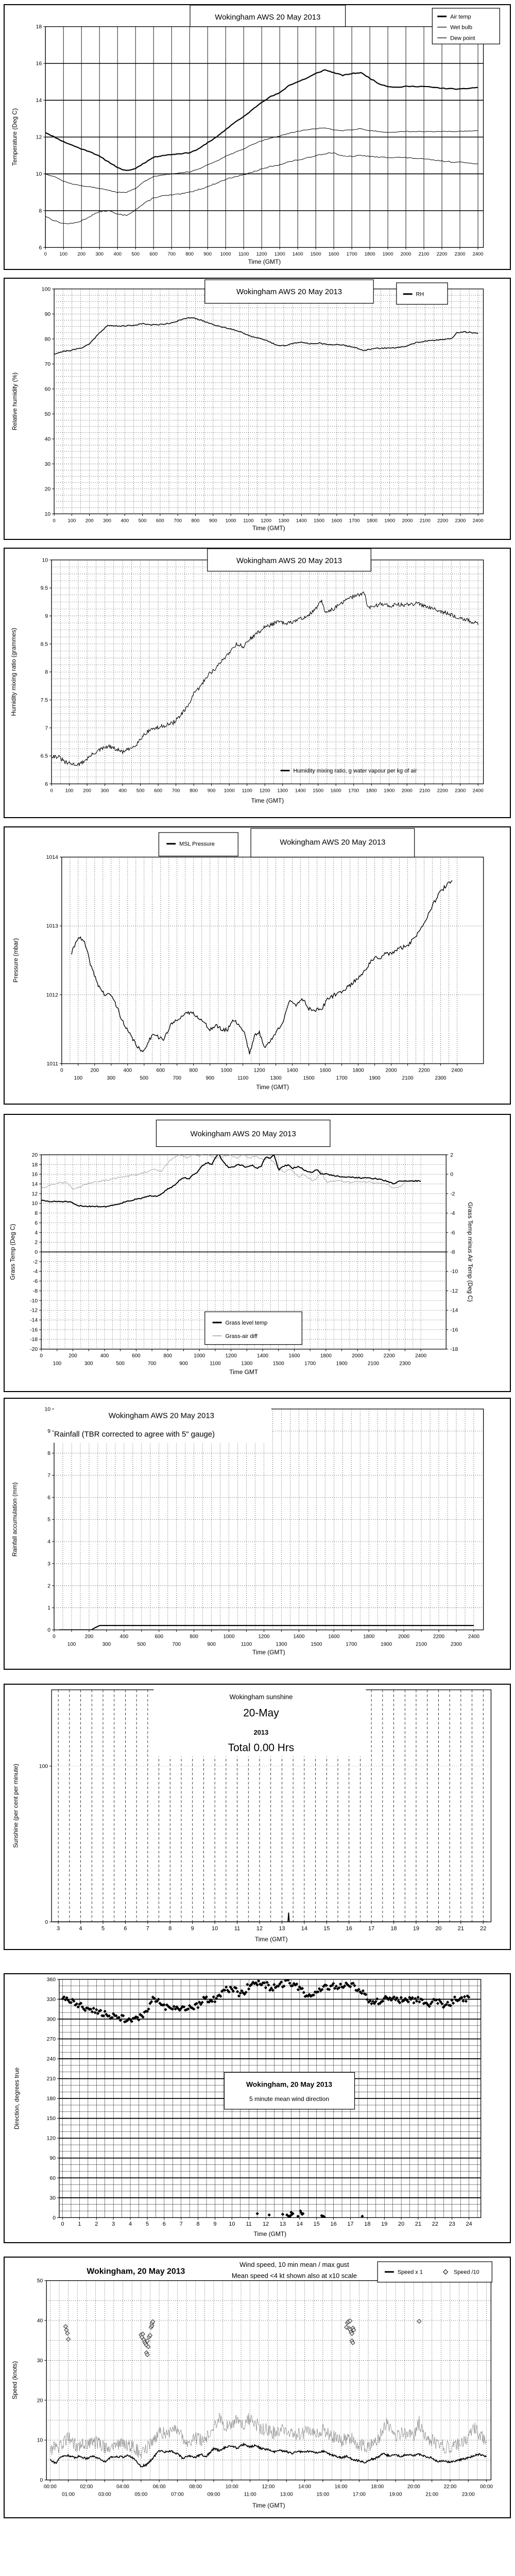 Image resolution: width=515 pixels, height=2576 pixels. I want to click on grass-temp-y-tick: 12, so click(35, 1194).